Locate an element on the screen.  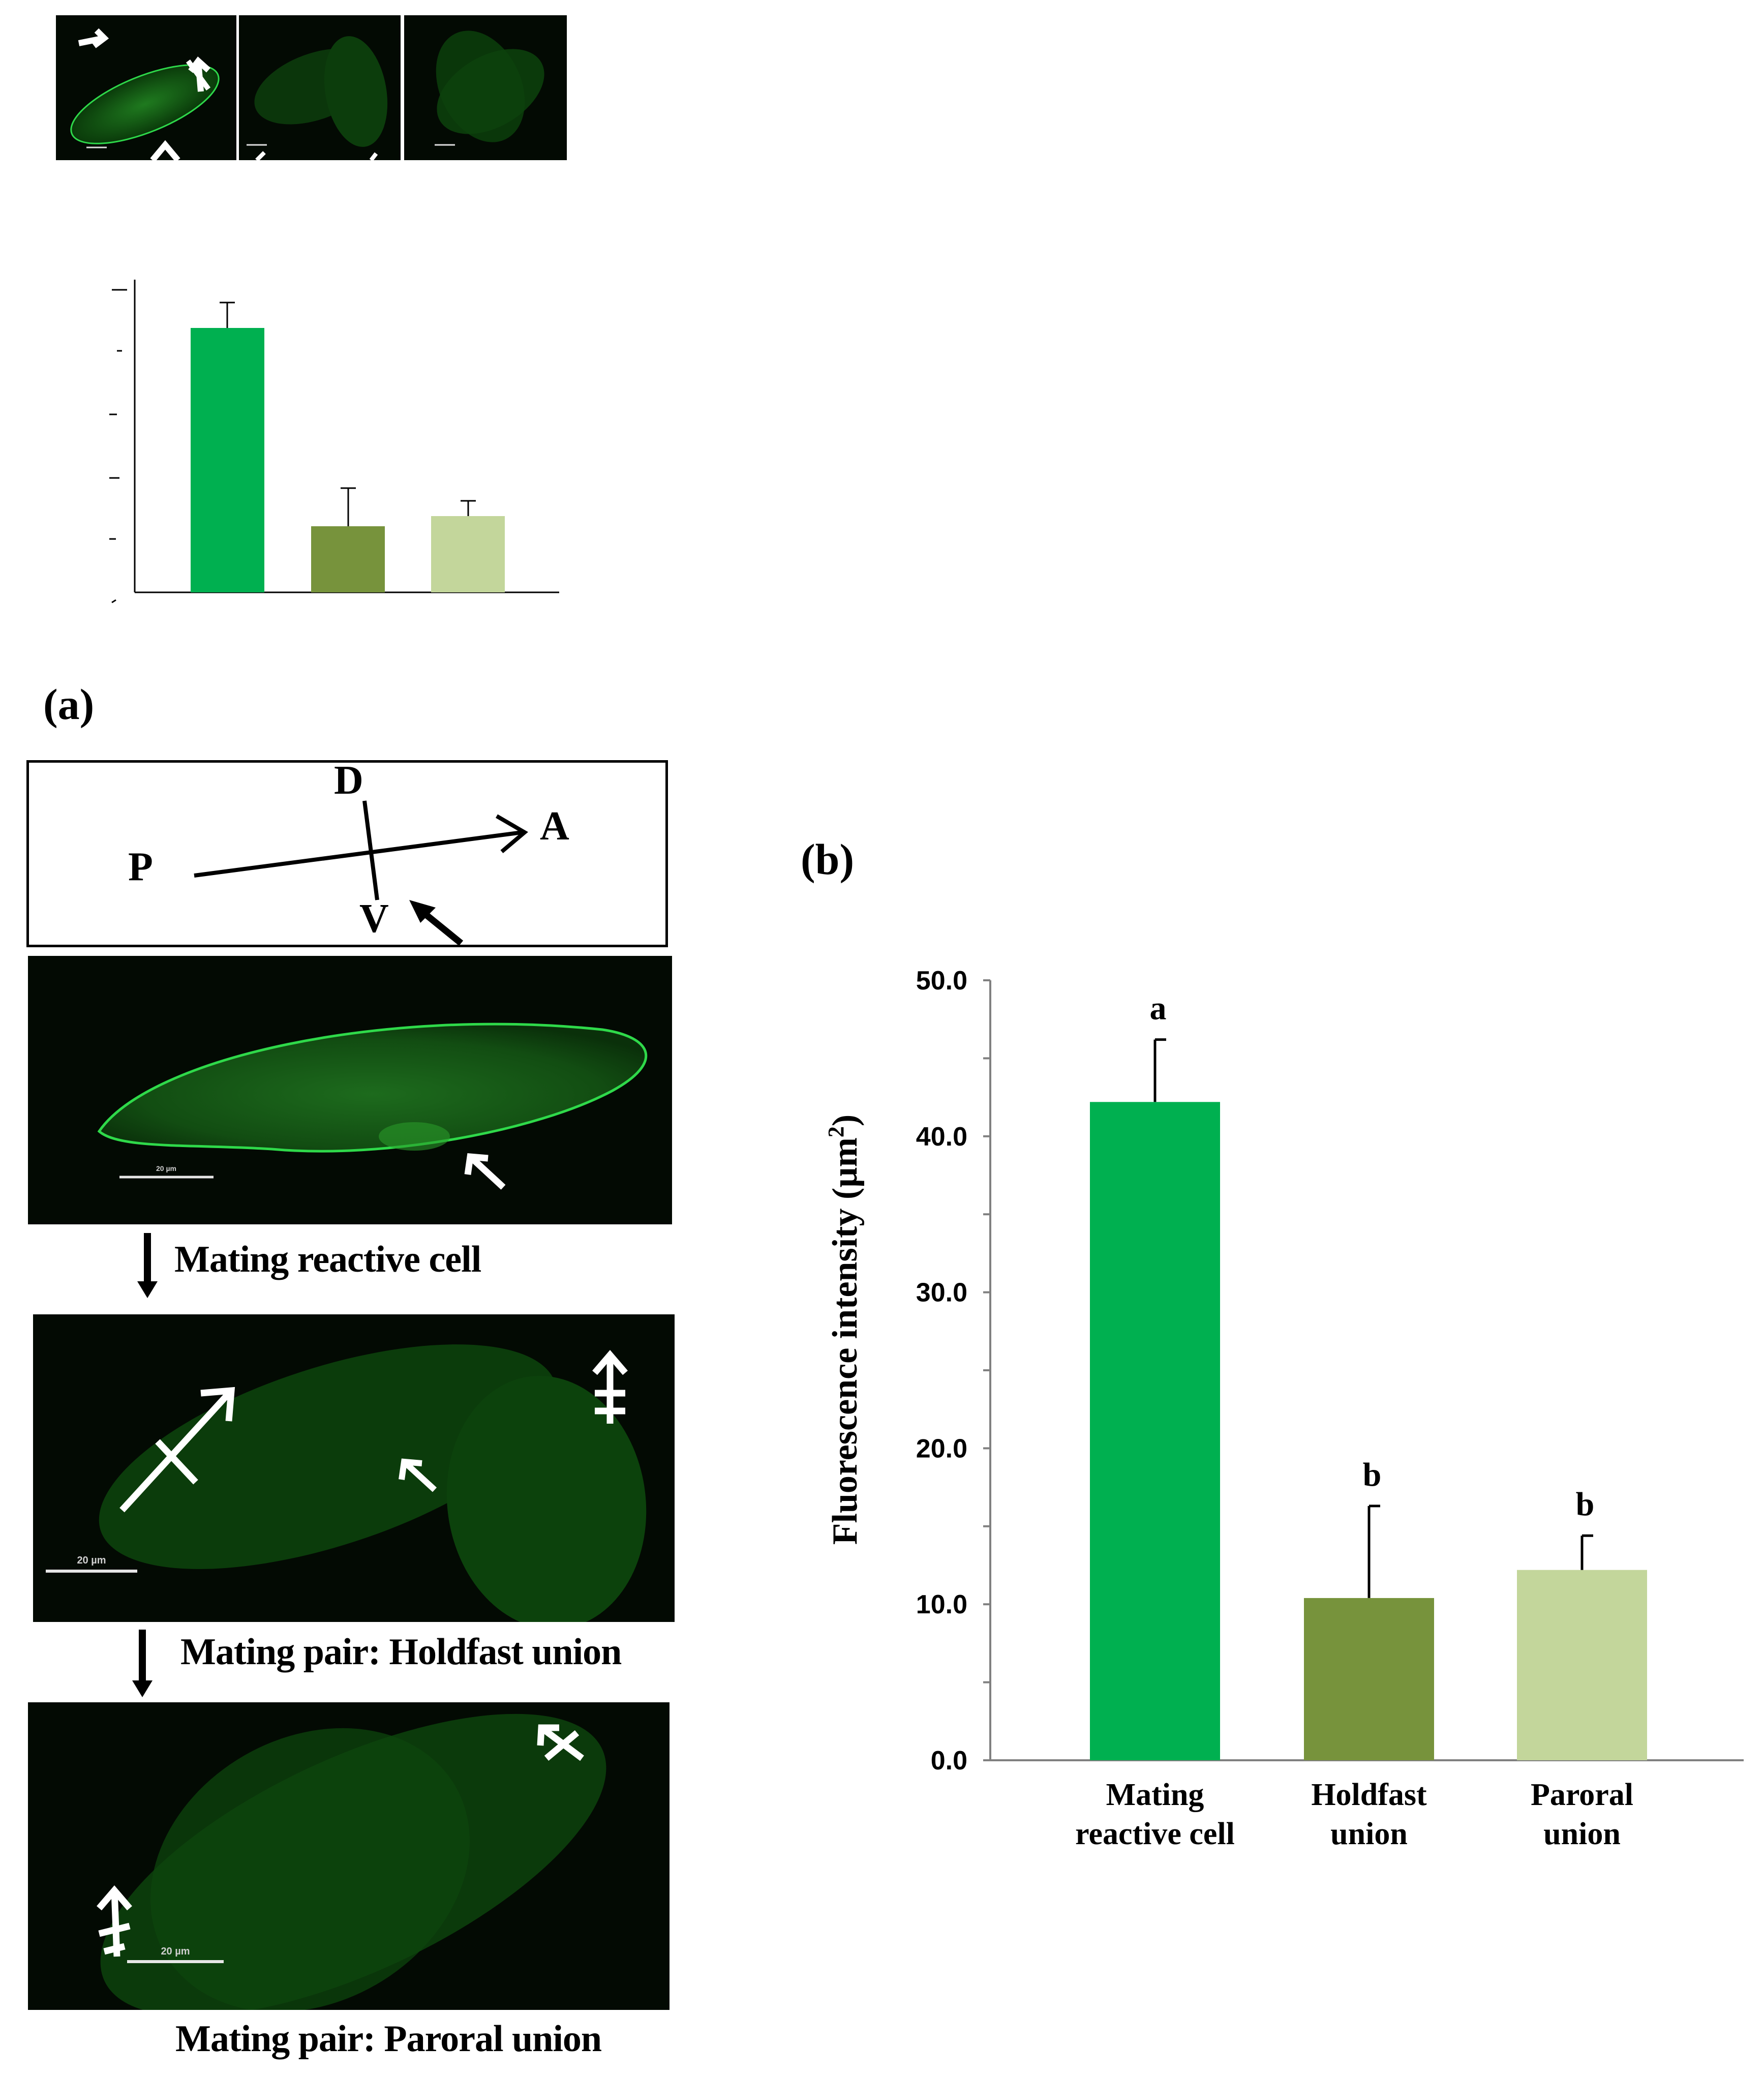
significance-label-1: b is located at coordinates (1372, 1474).